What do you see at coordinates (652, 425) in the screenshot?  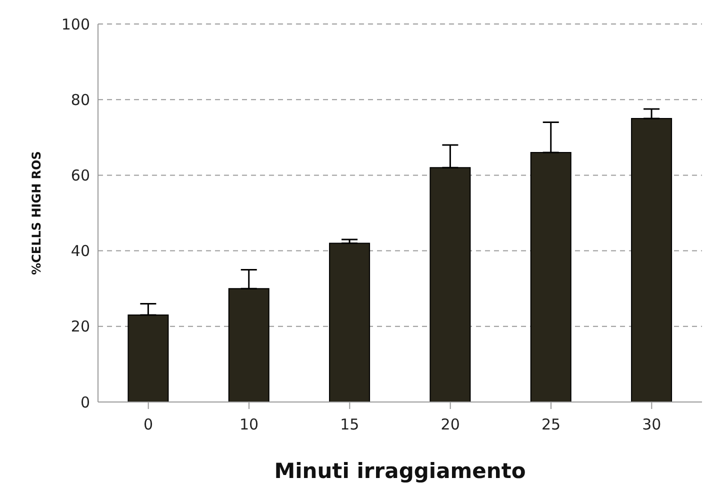 I see `x-tick-label: 30` at bounding box center [652, 425].